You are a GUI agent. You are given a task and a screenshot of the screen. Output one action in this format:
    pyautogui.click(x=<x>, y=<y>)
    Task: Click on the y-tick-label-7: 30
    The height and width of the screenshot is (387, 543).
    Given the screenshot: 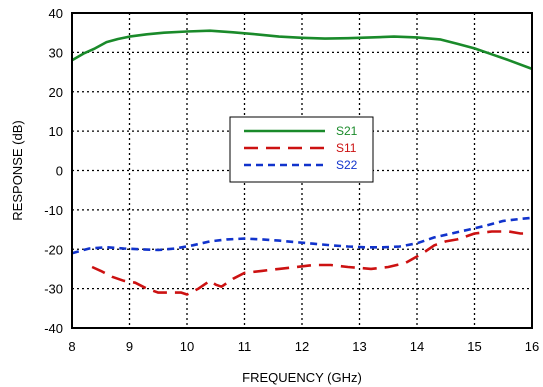 What is the action you would take?
    pyautogui.click(x=56, y=52)
    